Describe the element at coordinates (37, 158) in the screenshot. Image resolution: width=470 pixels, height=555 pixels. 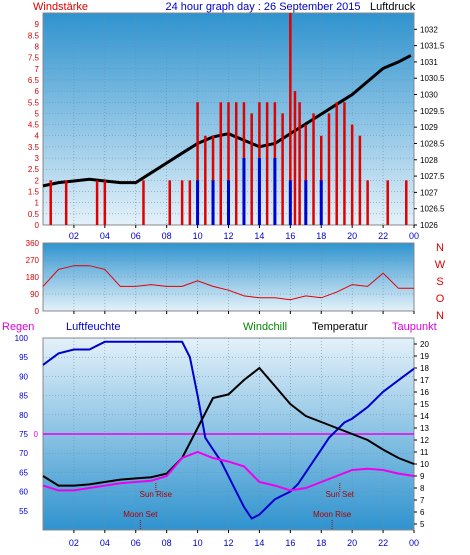
I see `left-y-tick-label: 3` at that location.